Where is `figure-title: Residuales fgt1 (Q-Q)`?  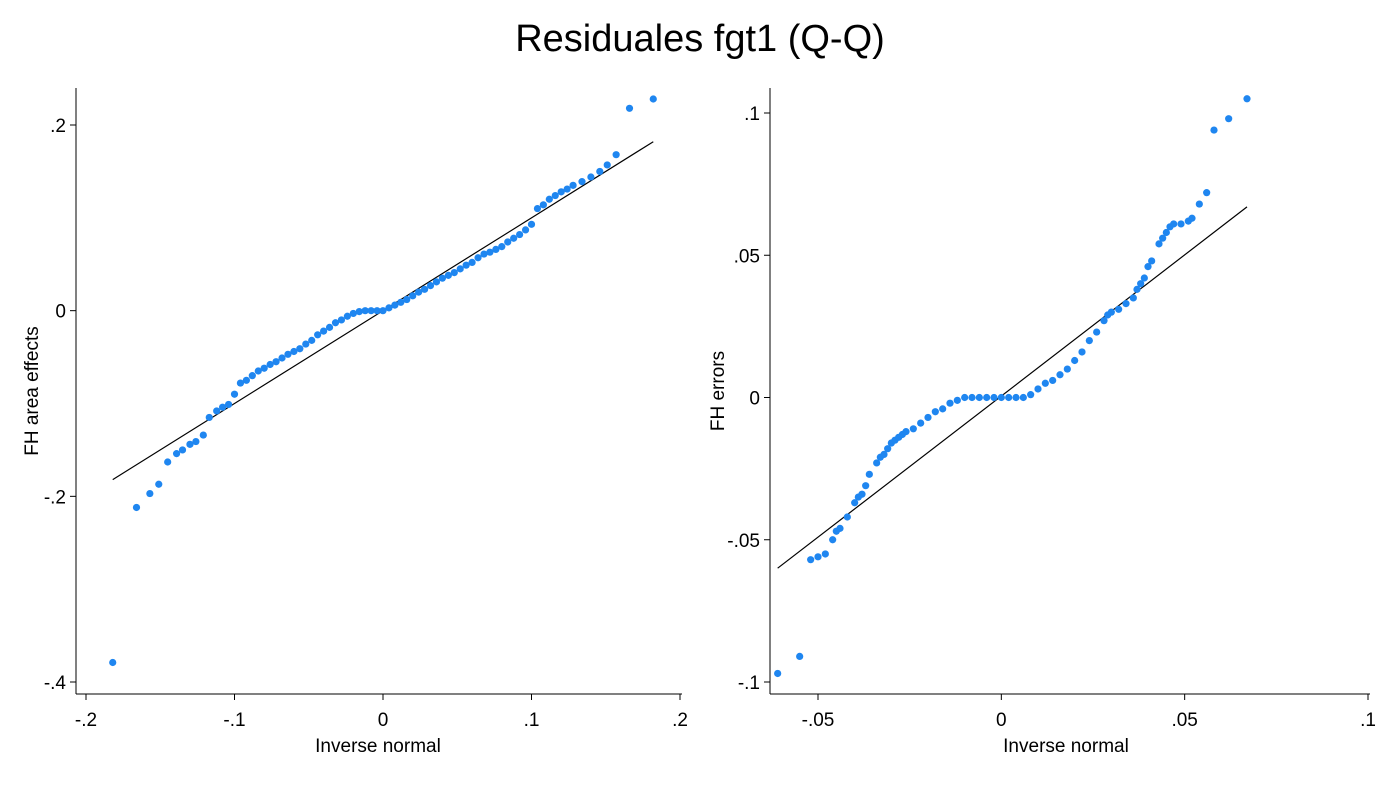
figure-title: Residuales fgt1 (Q-Q) is located at coordinates (700, 39).